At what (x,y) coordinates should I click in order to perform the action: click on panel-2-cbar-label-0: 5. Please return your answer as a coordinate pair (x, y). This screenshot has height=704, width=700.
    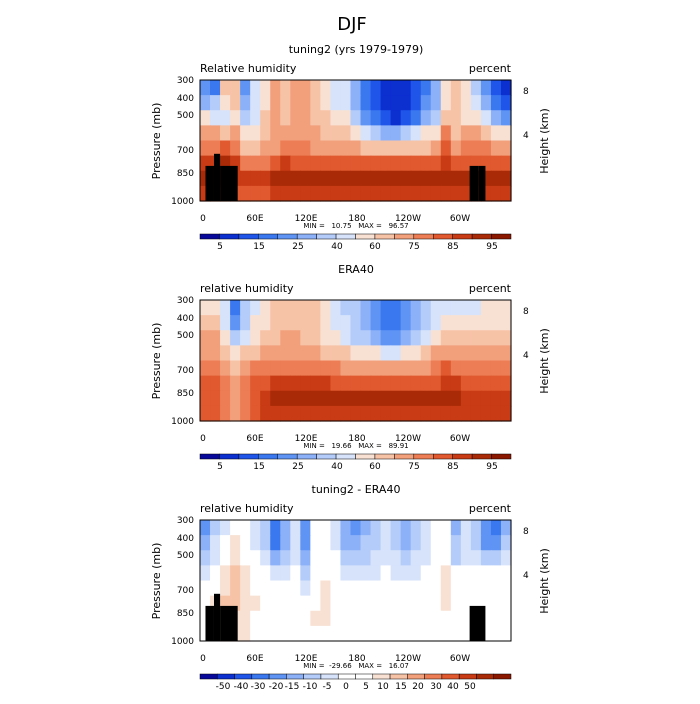
    Looking at the image, I should click on (220, 467).